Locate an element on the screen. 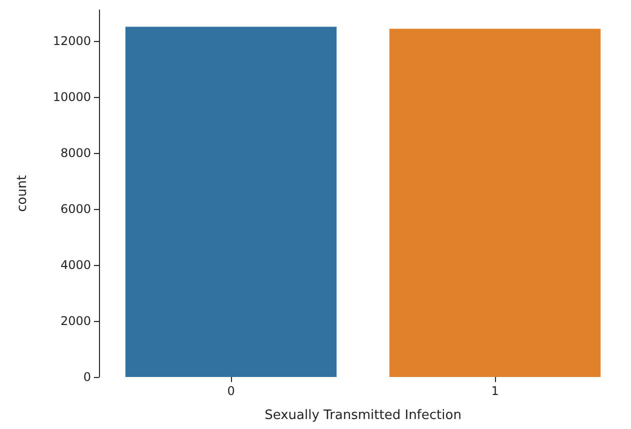  y-tick-label: 6000 is located at coordinates (75, 209).